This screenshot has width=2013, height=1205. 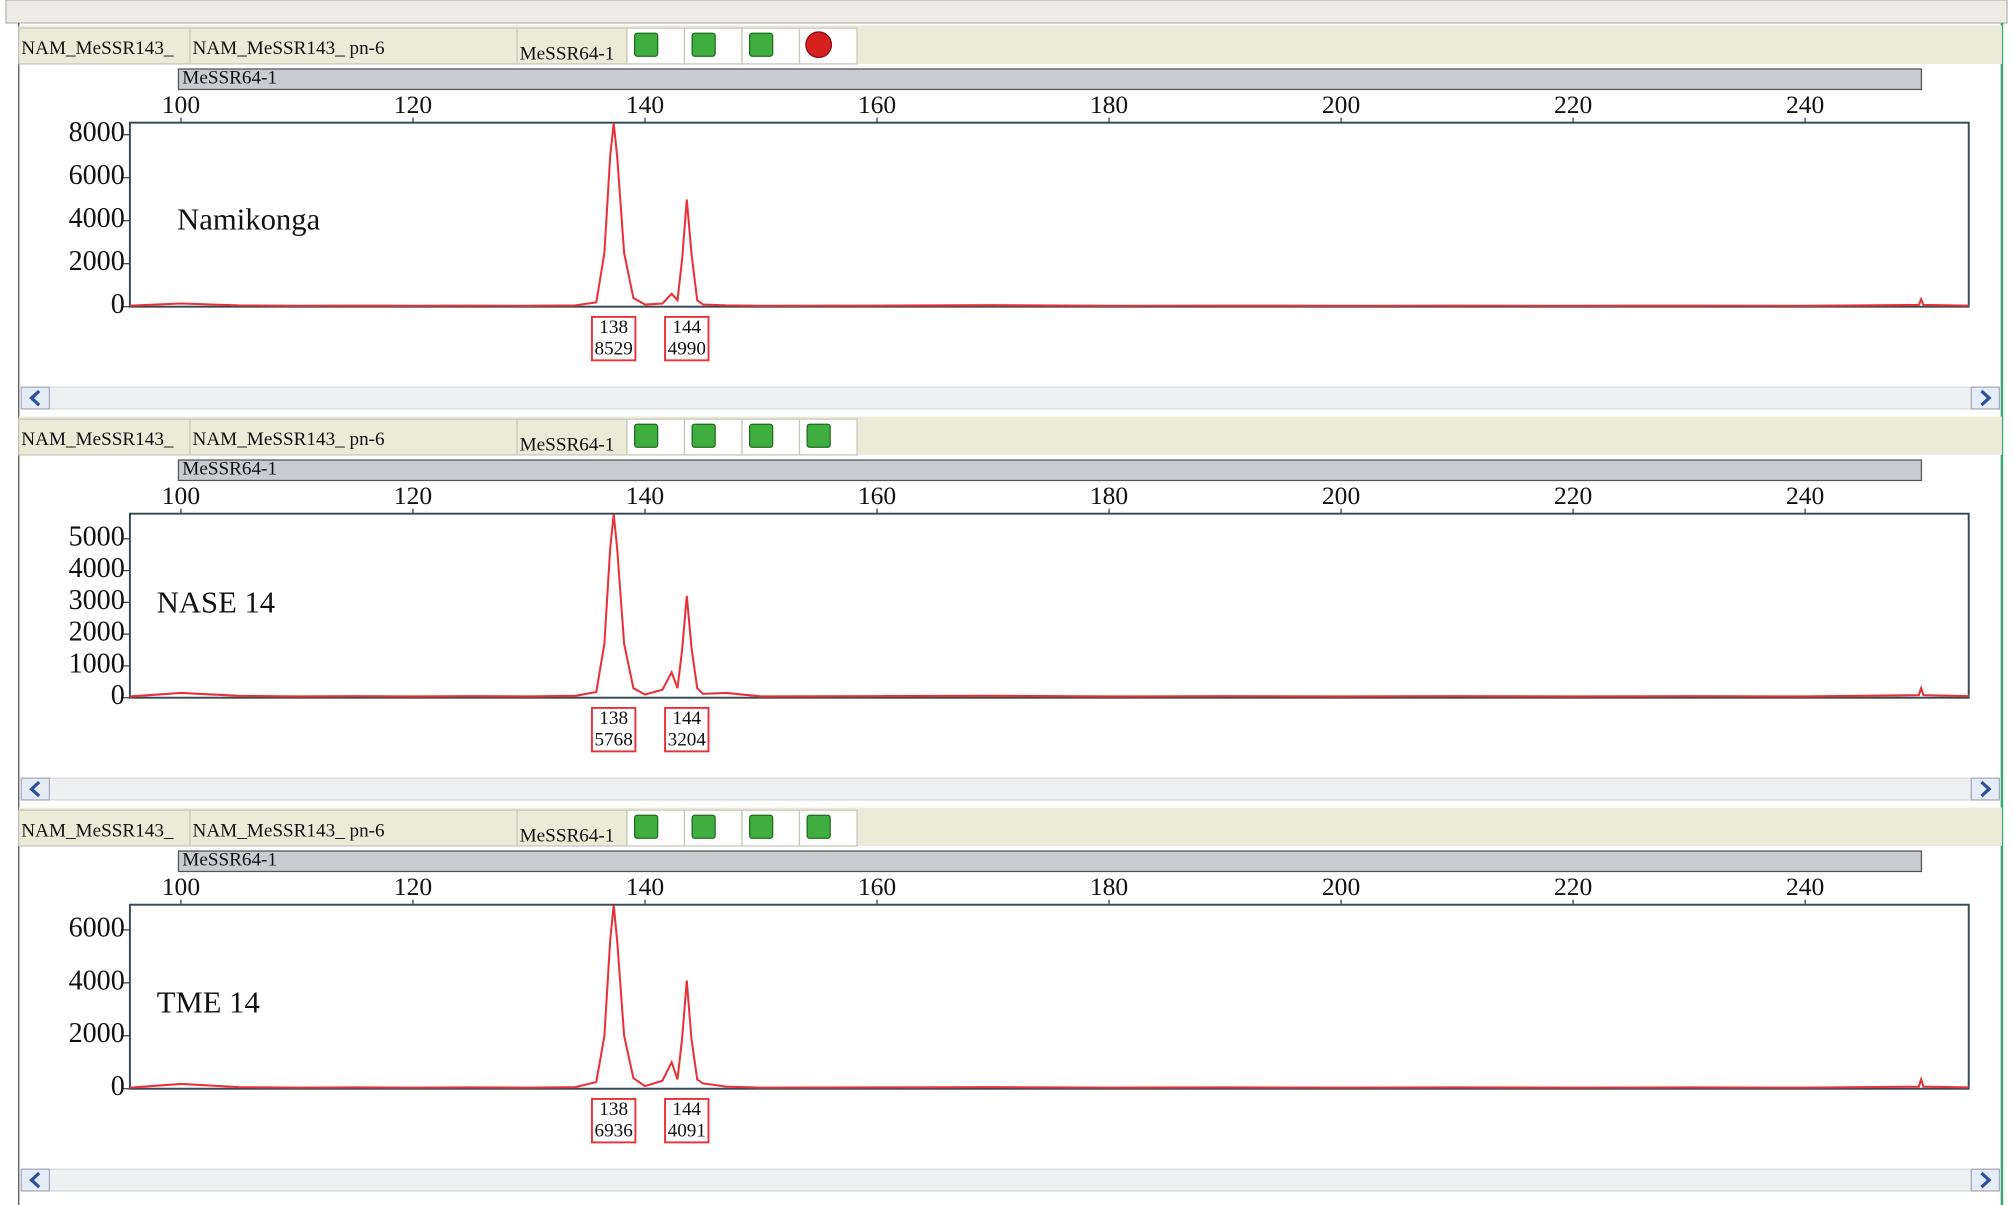 I want to click on peak-height: 8529, so click(x=614, y=349).